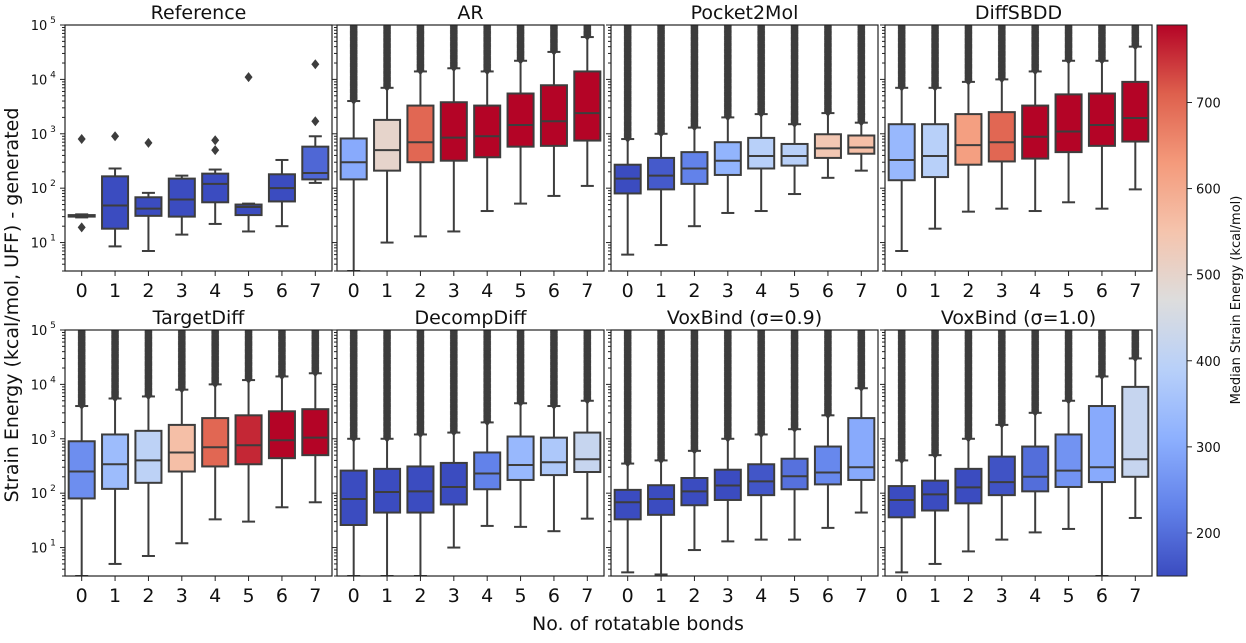 The image size is (1246, 643). What do you see at coordinates (53, 326) in the screenshot?
I see `y-tick-exponent: 5` at bounding box center [53, 326].